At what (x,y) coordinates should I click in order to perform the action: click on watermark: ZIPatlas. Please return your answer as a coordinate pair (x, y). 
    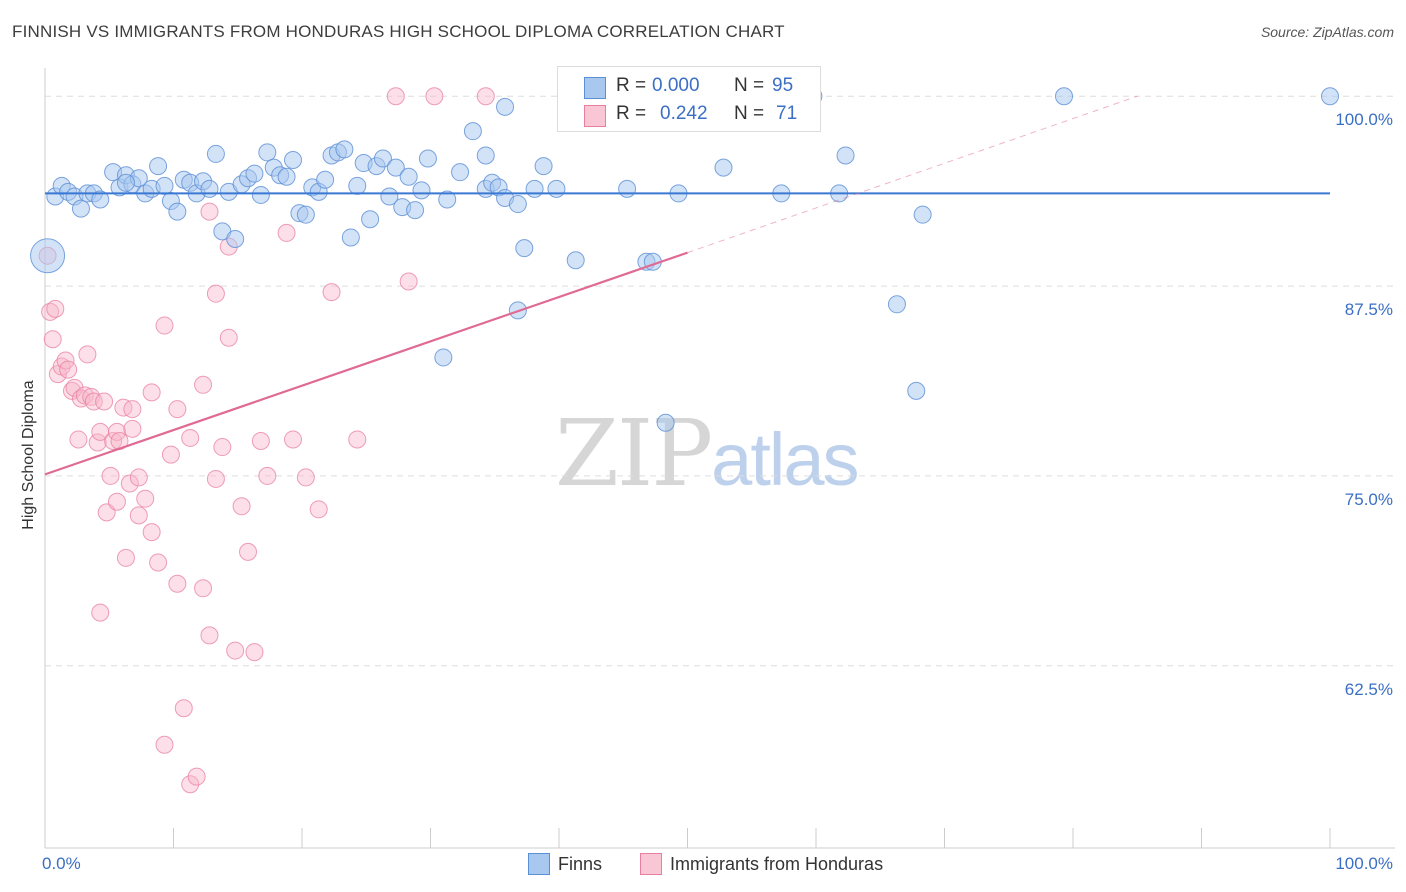
    Looking at the image, I should click on (707, 453).